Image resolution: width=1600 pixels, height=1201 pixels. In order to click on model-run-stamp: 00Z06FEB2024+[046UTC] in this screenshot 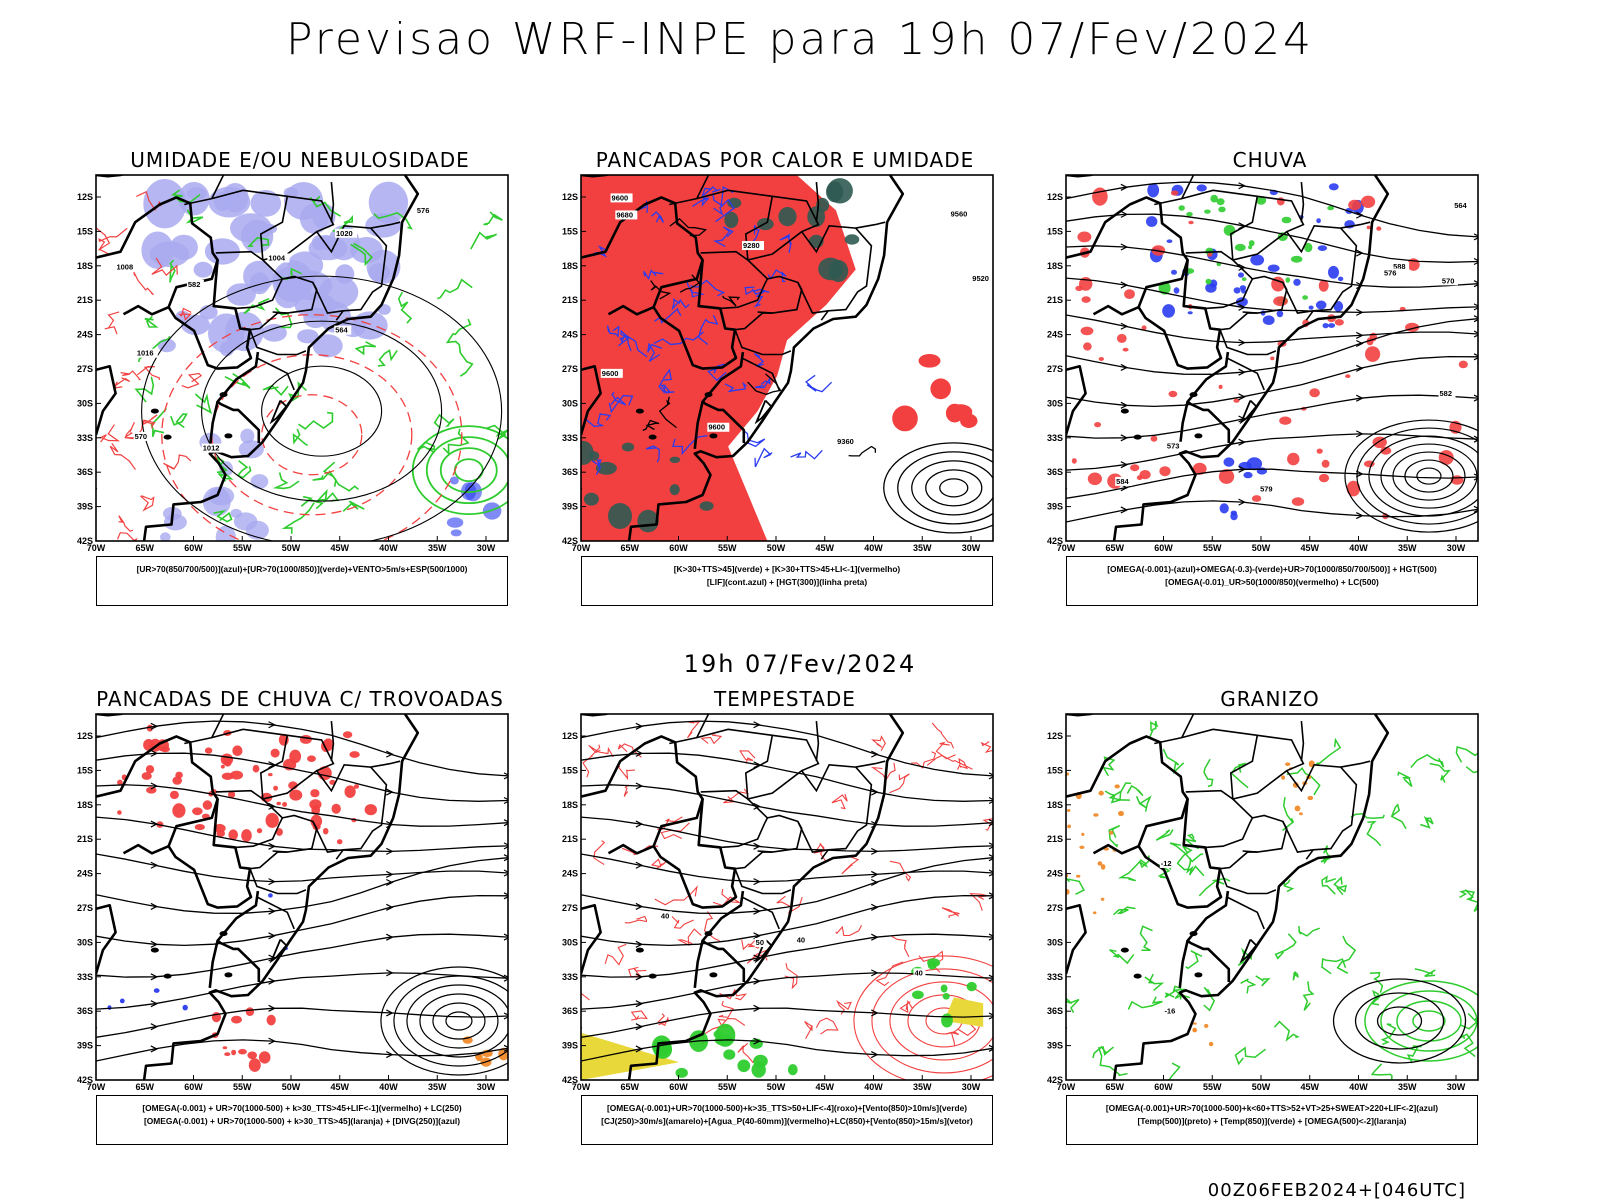, I will do `click(1336, 1190)`.